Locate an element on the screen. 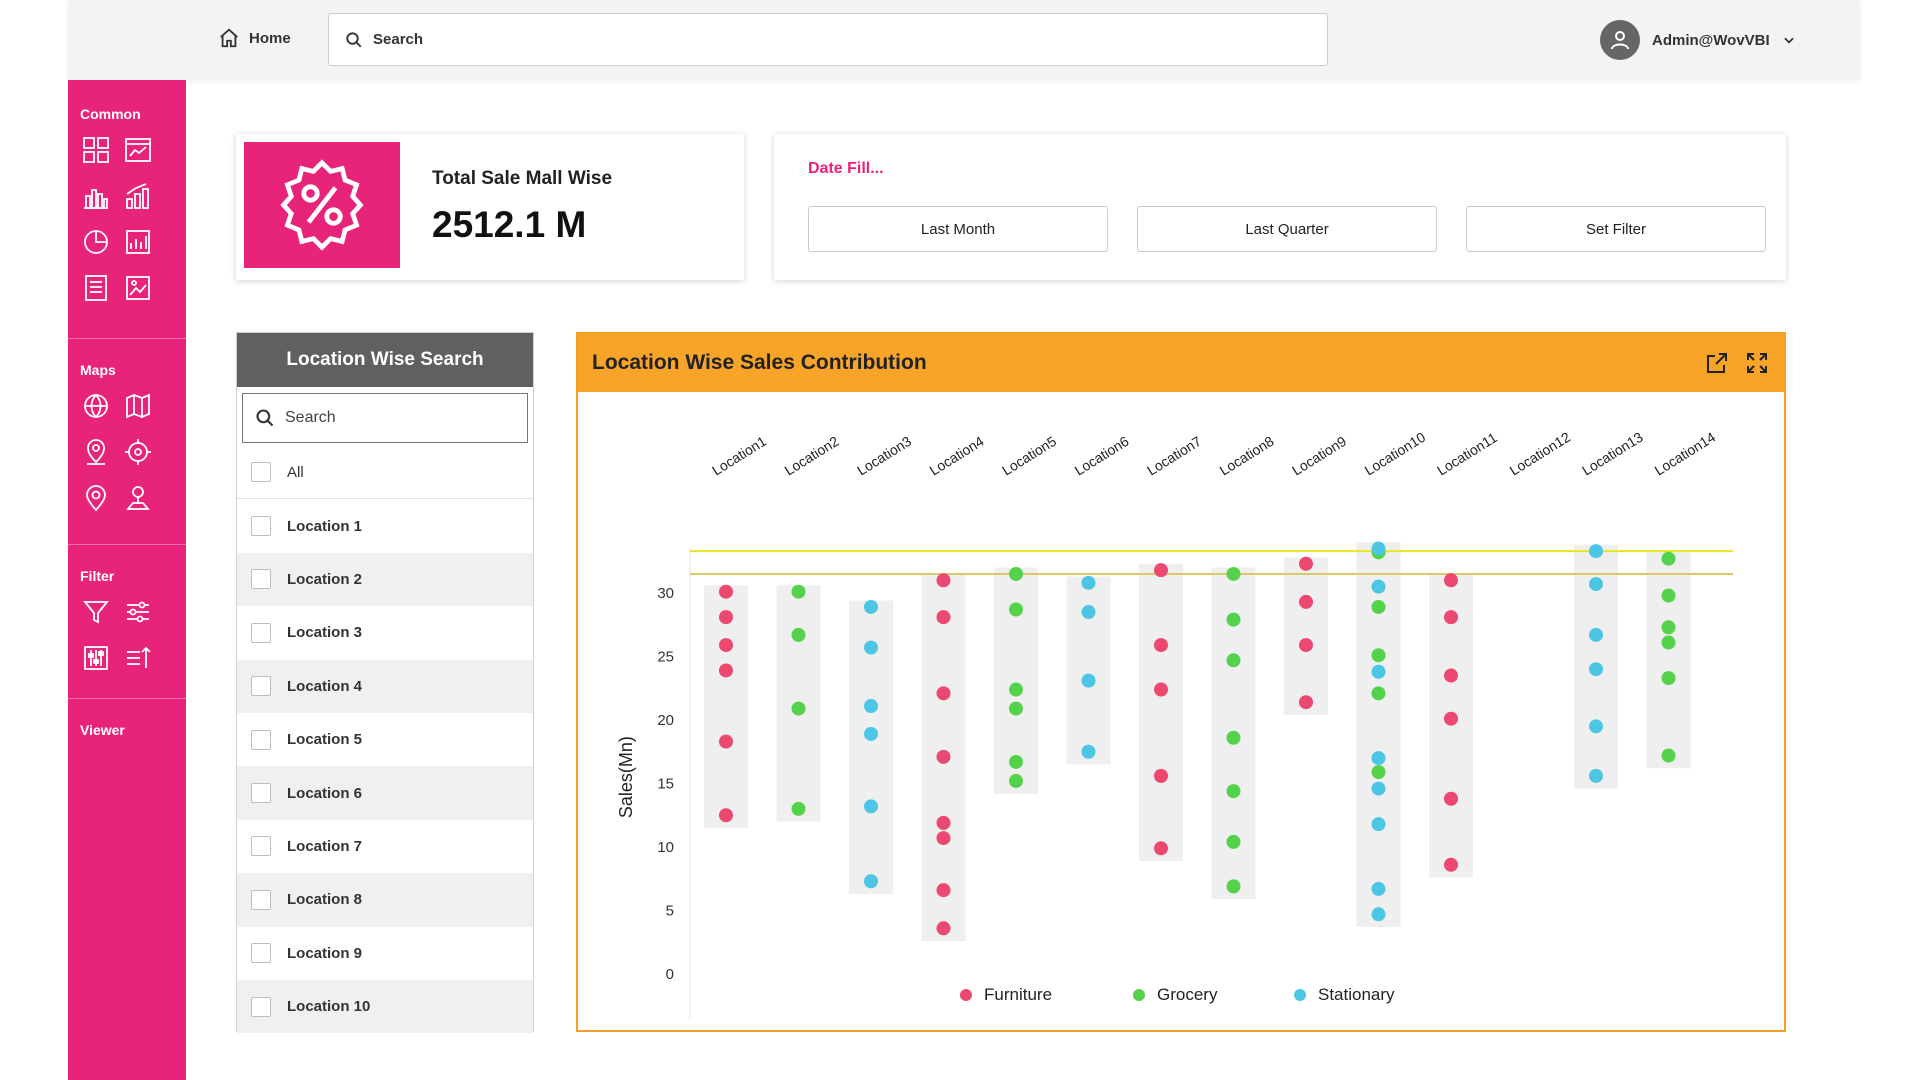  last-quarter-button: Last Quarter is located at coordinates (1287, 229).